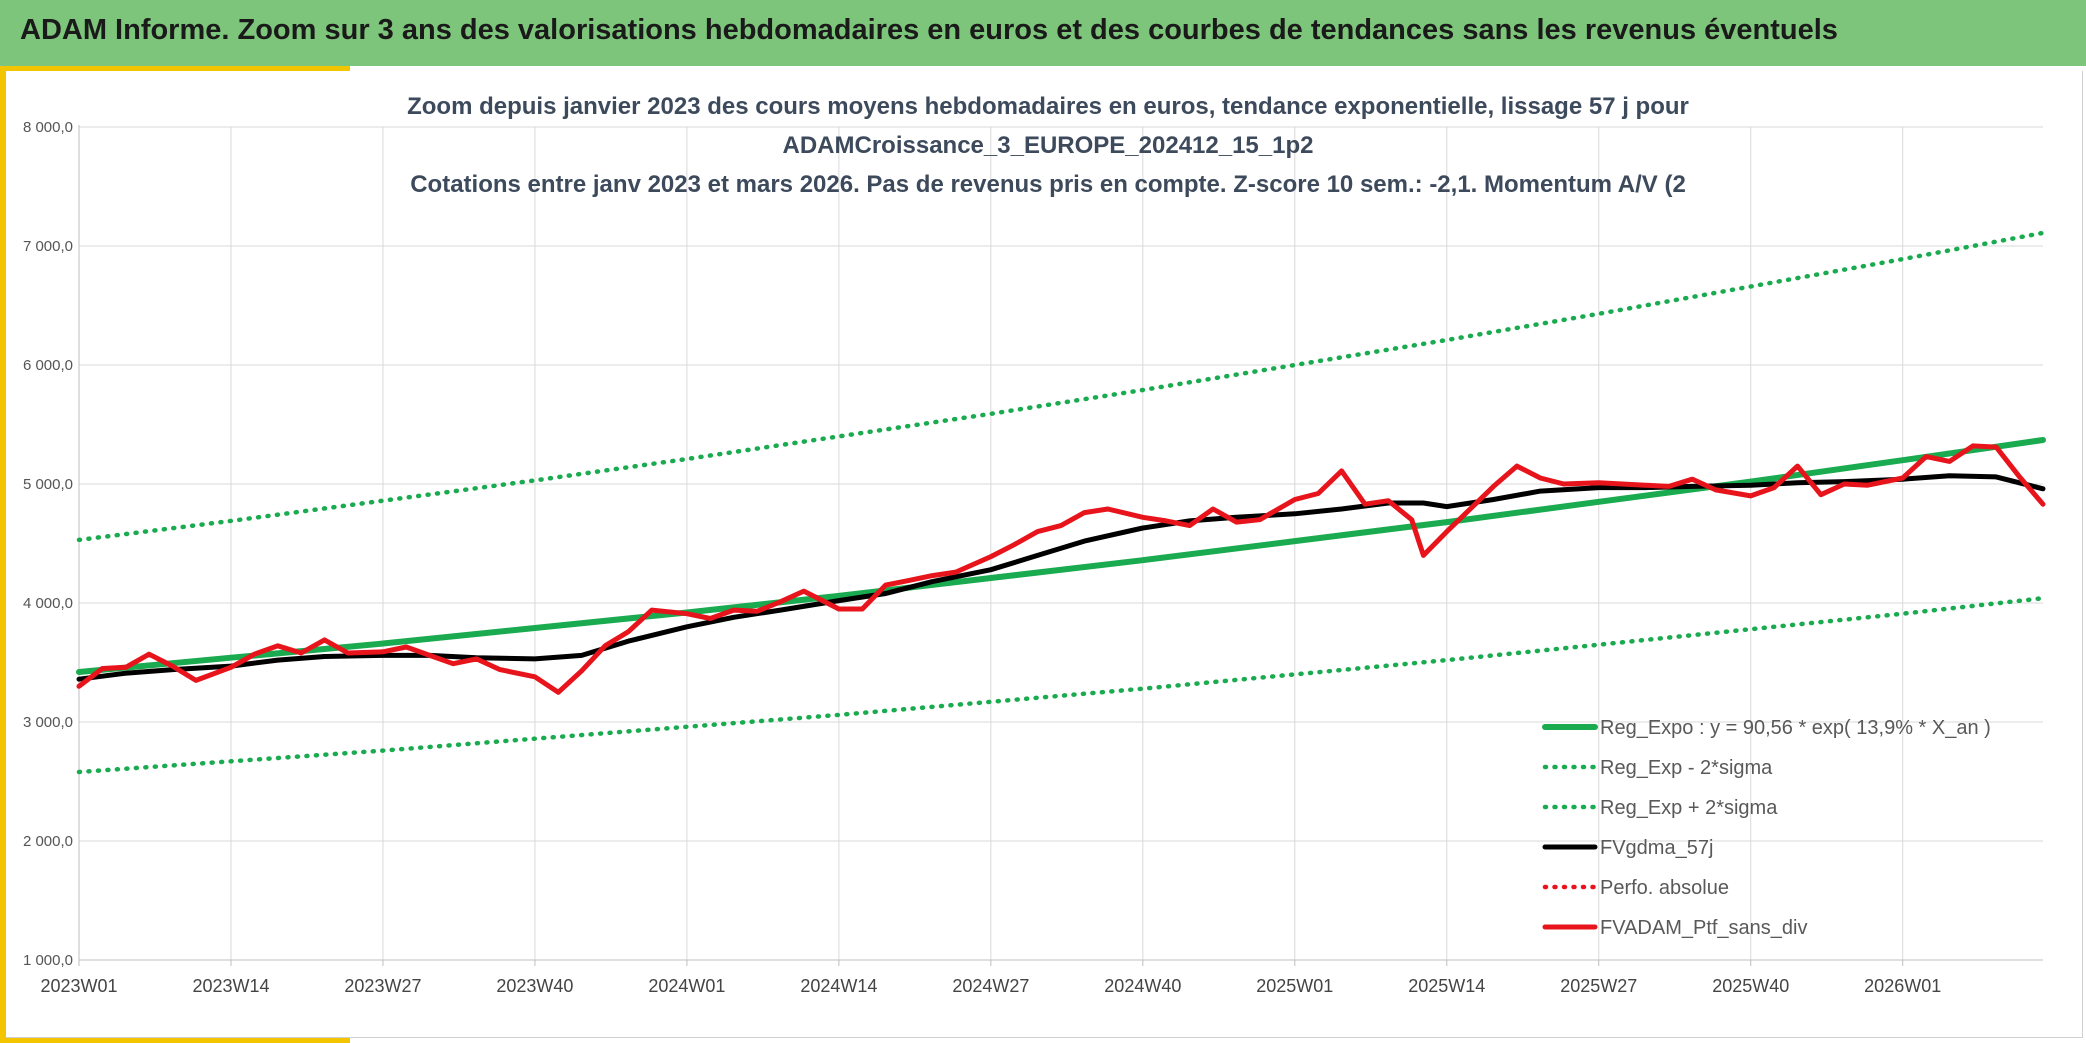 This screenshot has height=1043, width=2086. What do you see at coordinates (1598, 986) in the screenshot?
I see `x-tick-label: 2025W27` at bounding box center [1598, 986].